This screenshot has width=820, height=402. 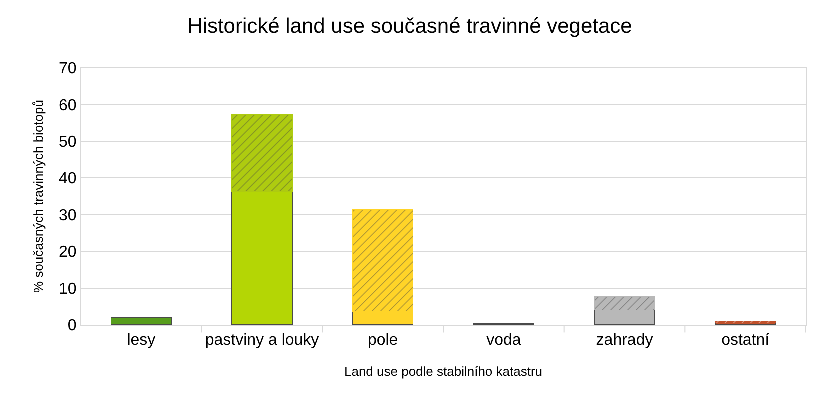 I want to click on y-axis-title: % současných travinných biotopů, so click(x=38, y=196).